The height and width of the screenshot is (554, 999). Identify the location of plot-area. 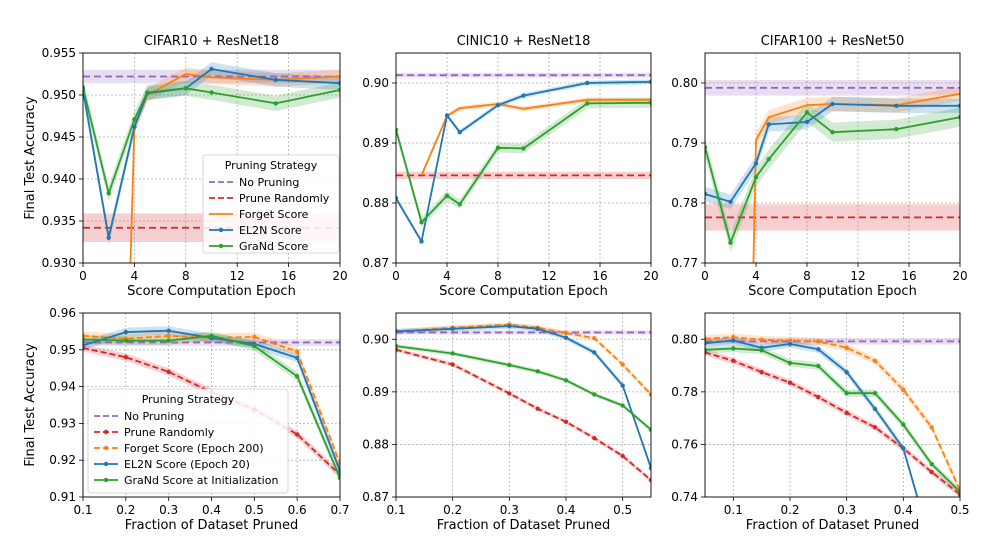
(523, 402).